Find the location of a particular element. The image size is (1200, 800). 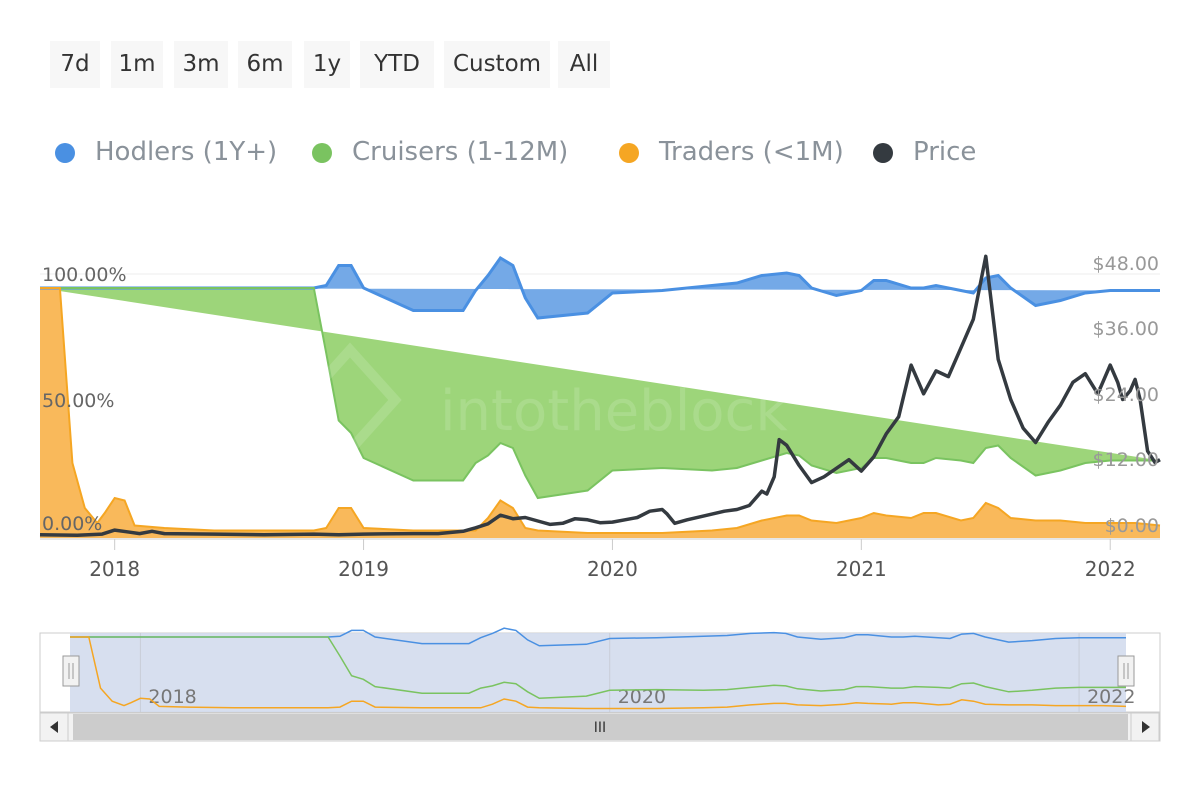

x-tick-label: 2021 is located at coordinates (861, 569).